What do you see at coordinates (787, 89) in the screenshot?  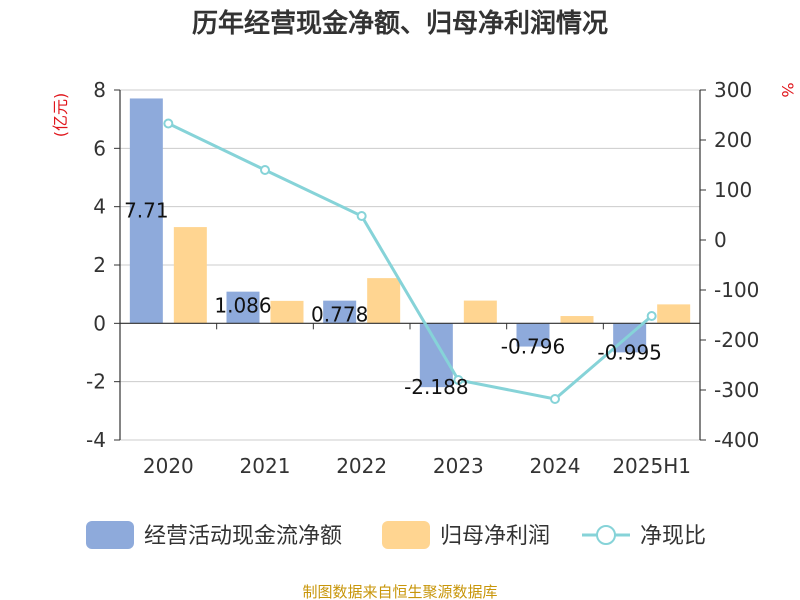 I see `right-axis-label: %` at bounding box center [787, 89].